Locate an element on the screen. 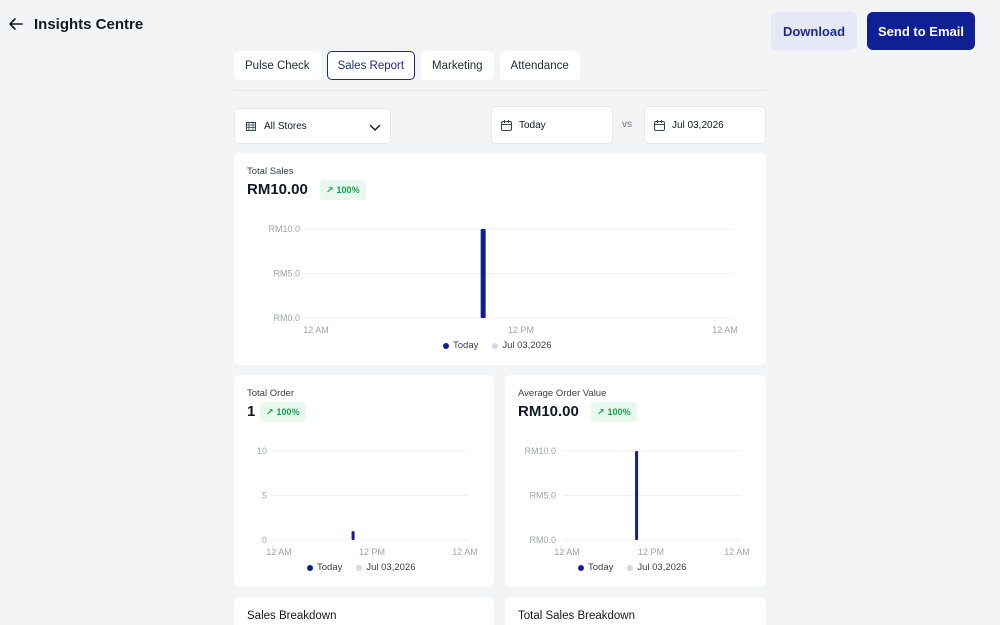  tabs-divider is located at coordinates (500, 90).